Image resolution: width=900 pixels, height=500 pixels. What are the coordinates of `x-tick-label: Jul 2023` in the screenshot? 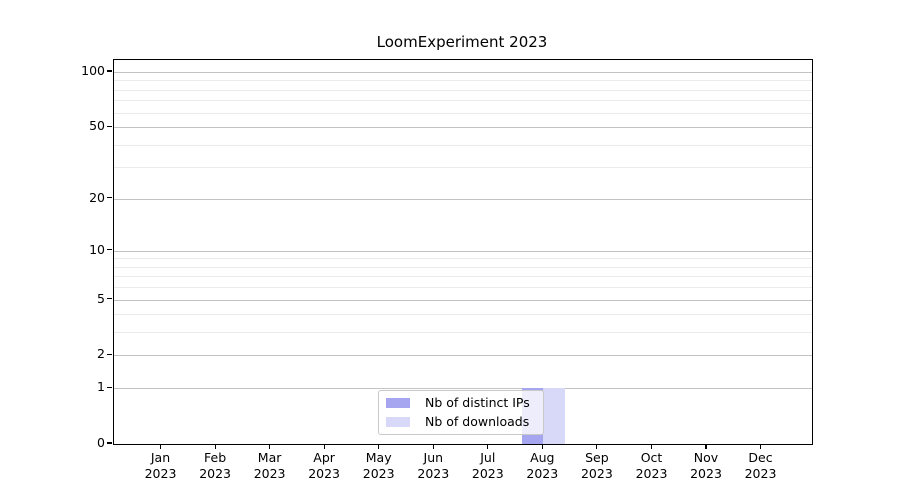 It's located at (488, 465).